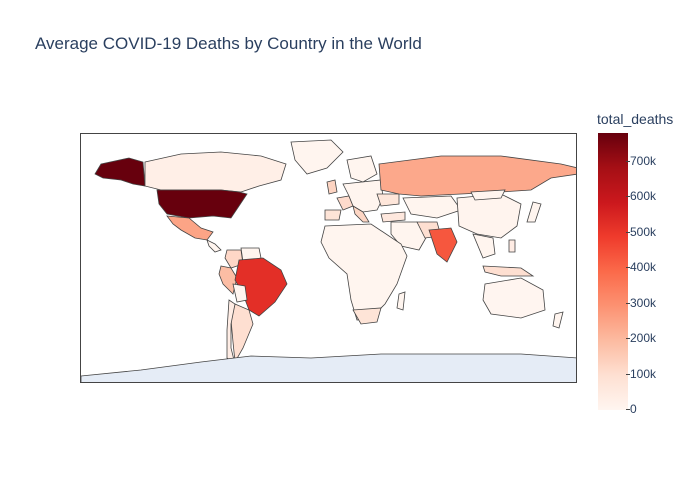 Image resolution: width=700 pixels, height=500 pixels. Describe the element at coordinates (317, 157) in the screenshot. I see `country-greenland` at that location.